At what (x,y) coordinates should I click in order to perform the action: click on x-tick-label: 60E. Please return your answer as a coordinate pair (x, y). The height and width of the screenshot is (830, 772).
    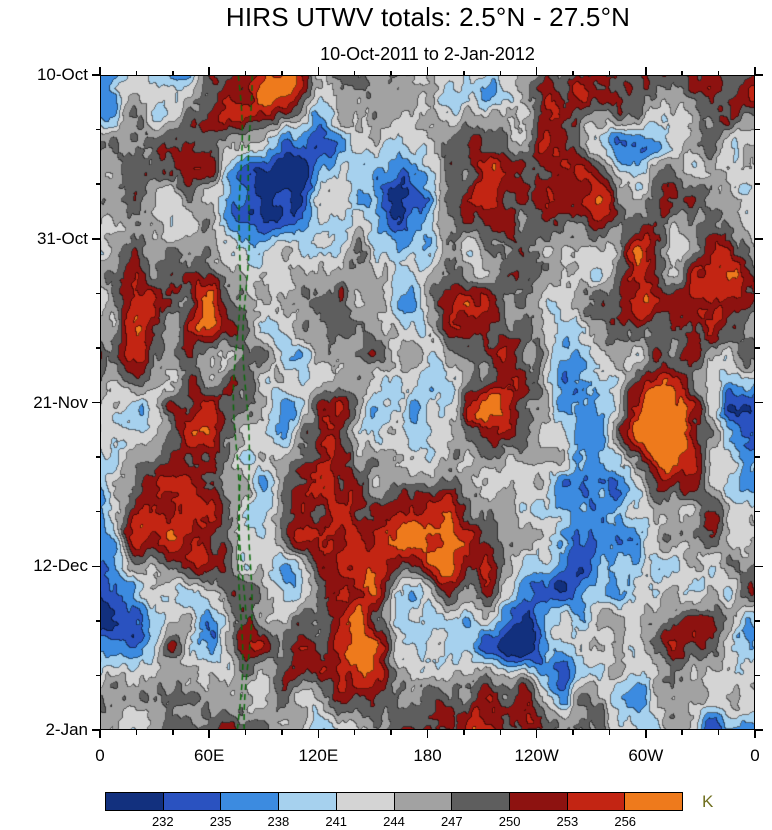
    Looking at the image, I should click on (209, 755).